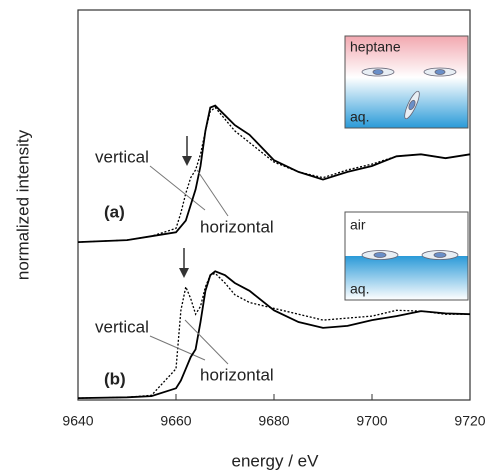  Describe the element at coordinates (273, 421) in the screenshot. I see `x-tick-label: 9680` at that location.